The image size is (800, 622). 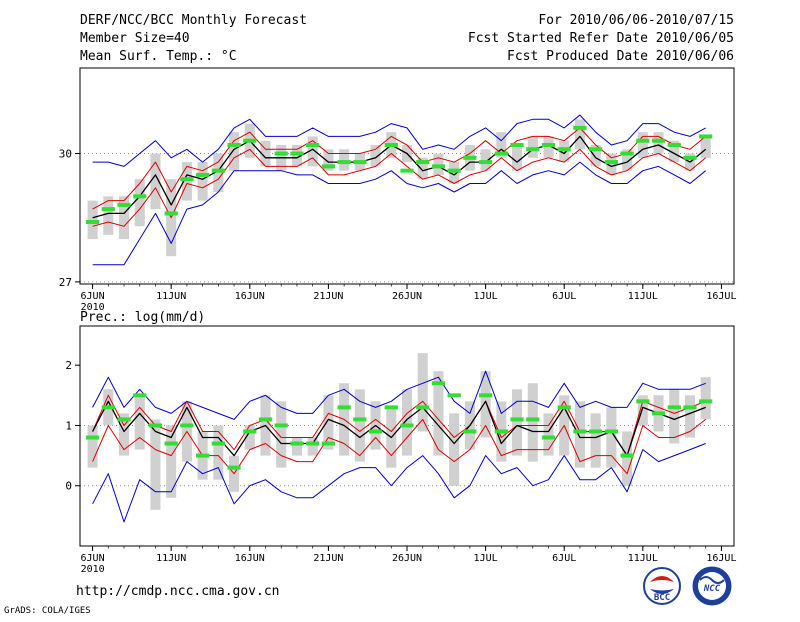 What do you see at coordinates (407, 558) in the screenshot?
I see `precip-x-tick-label: 26JUN` at bounding box center [407, 558].